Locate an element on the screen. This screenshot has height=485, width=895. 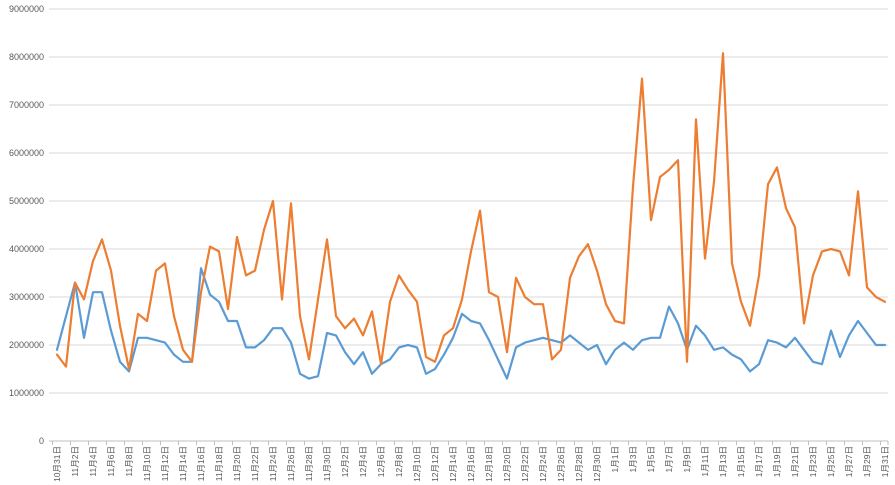
x-axis-label: 1月3日 is located at coordinates (633, 459).